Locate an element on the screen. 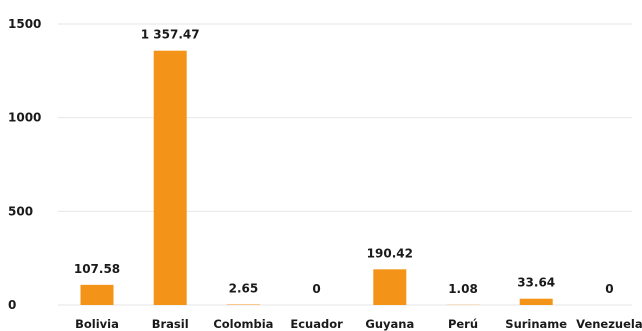 Image resolution: width=642 pixels, height=331 pixels. data-label-venezuela: 0 is located at coordinates (609, 289).